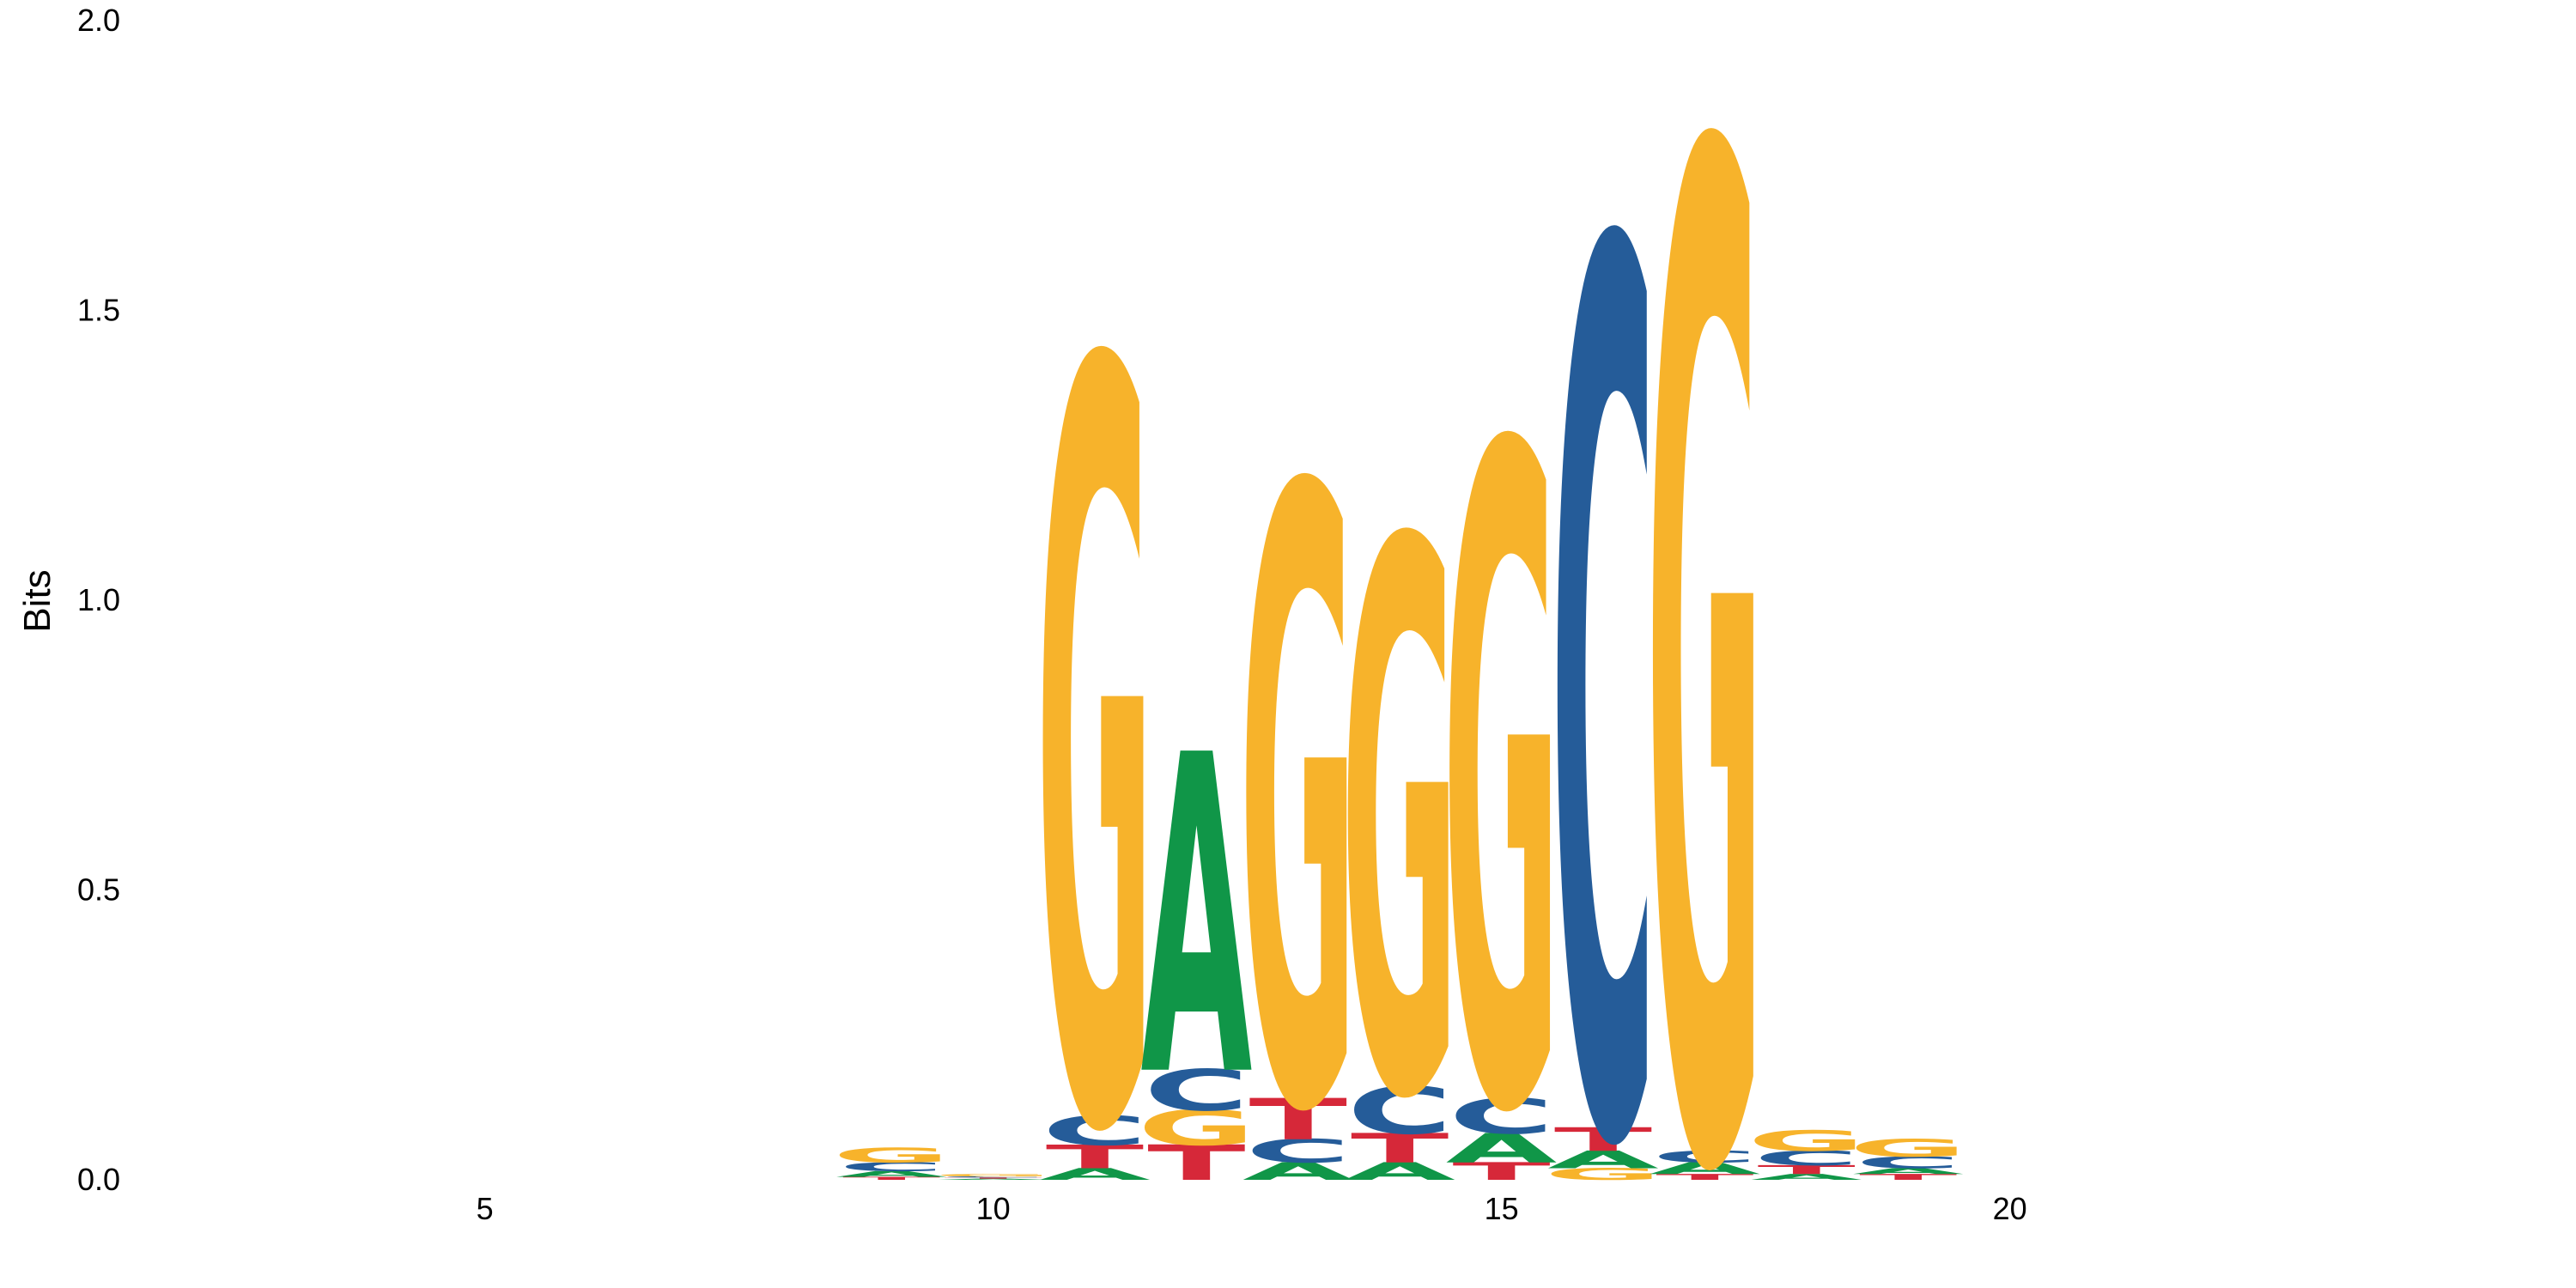 The height and width of the screenshot is (1288, 2576). What do you see at coordinates (98, 890) in the screenshot?
I see `y-tick-label: 0.5` at bounding box center [98, 890].